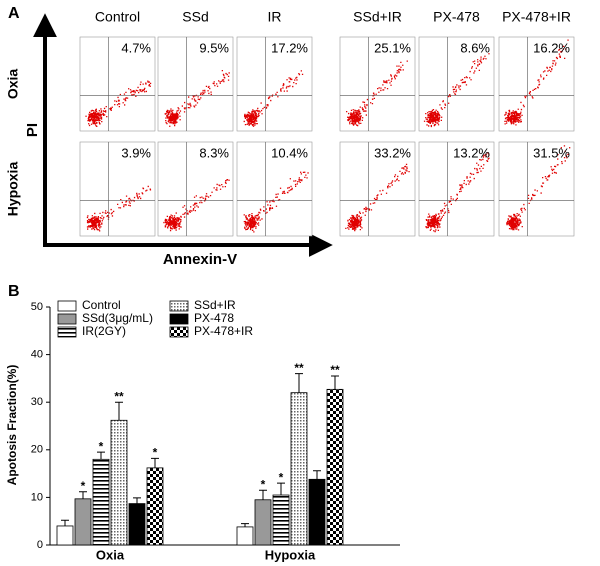 The height and width of the screenshot is (566, 600). I want to click on y-axis-label: Apotosis Fraction(%), so click(12, 425).